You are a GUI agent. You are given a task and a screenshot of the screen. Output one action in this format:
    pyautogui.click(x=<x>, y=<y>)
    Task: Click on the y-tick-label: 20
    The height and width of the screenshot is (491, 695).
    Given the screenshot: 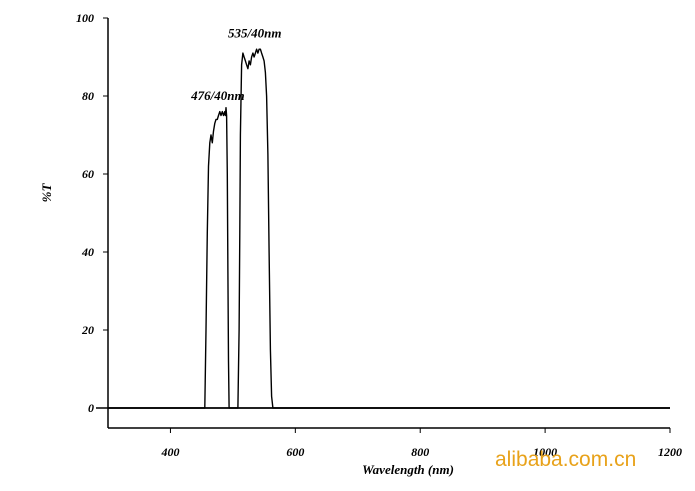 What is the action you would take?
    pyautogui.click(x=87, y=330)
    